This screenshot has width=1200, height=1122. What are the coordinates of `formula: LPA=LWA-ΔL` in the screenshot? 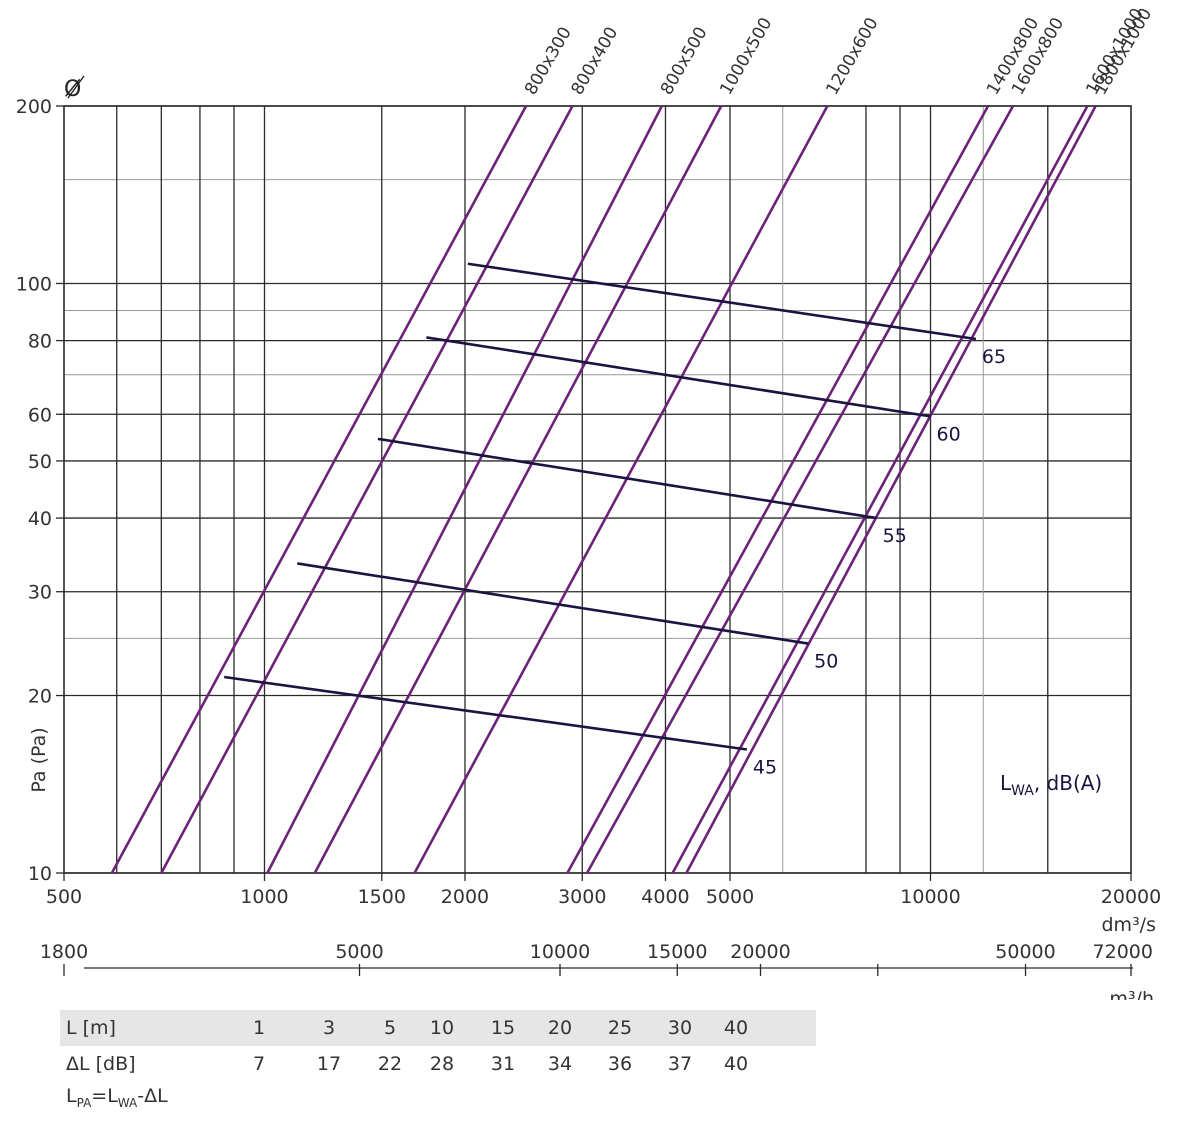 It's located at (117, 1097).